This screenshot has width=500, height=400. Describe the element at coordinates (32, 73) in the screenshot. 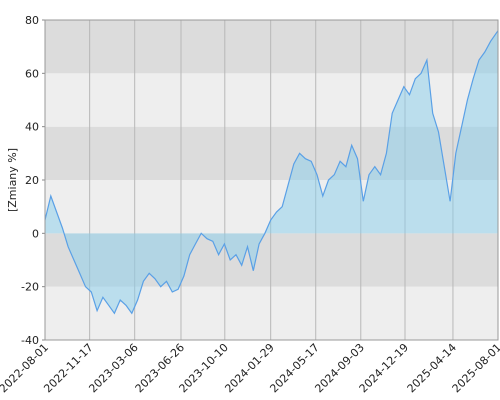

I see `y-tick-label: 60` at that location.